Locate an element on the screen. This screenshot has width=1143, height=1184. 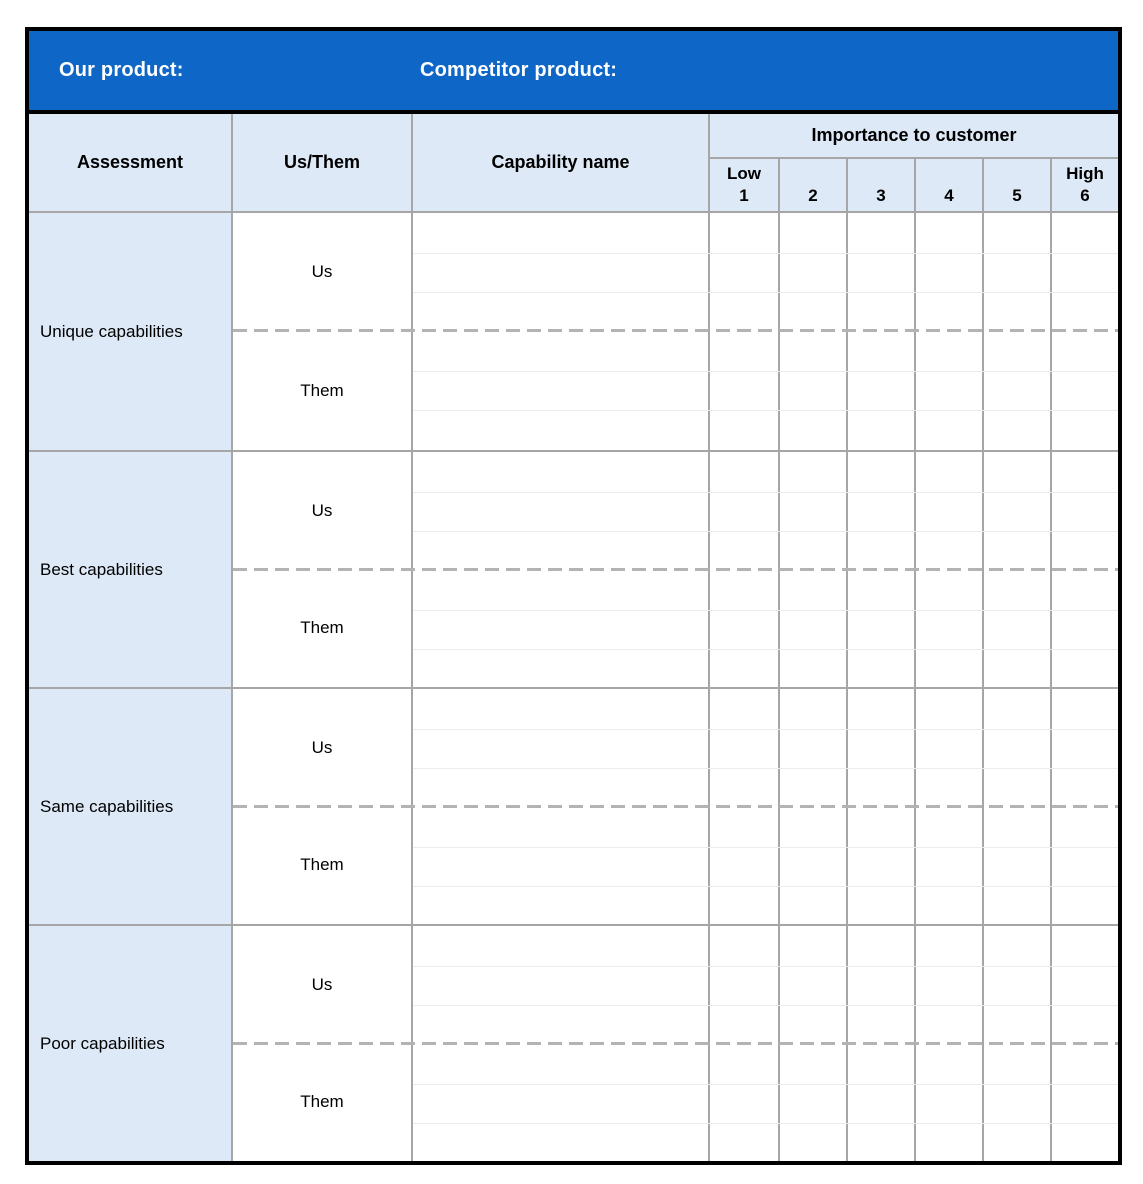
importance-to-customer-header: Importance to customer is located at coordinates (914, 136).